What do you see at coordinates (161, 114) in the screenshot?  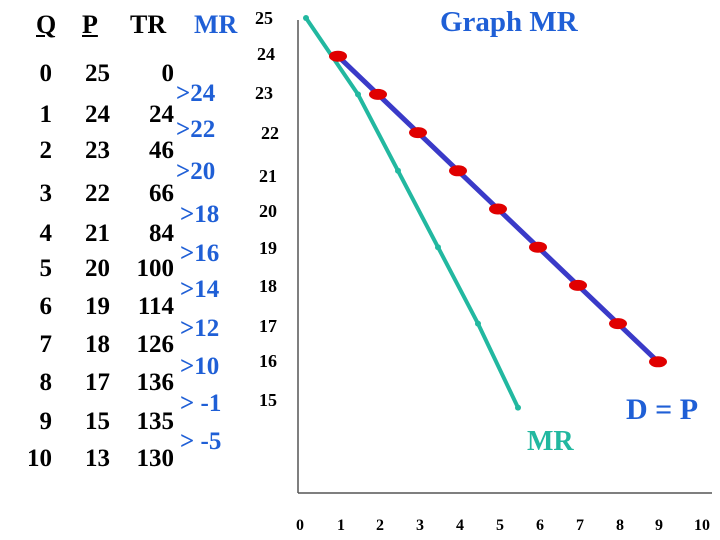 I see `cell-tr: 24` at bounding box center [161, 114].